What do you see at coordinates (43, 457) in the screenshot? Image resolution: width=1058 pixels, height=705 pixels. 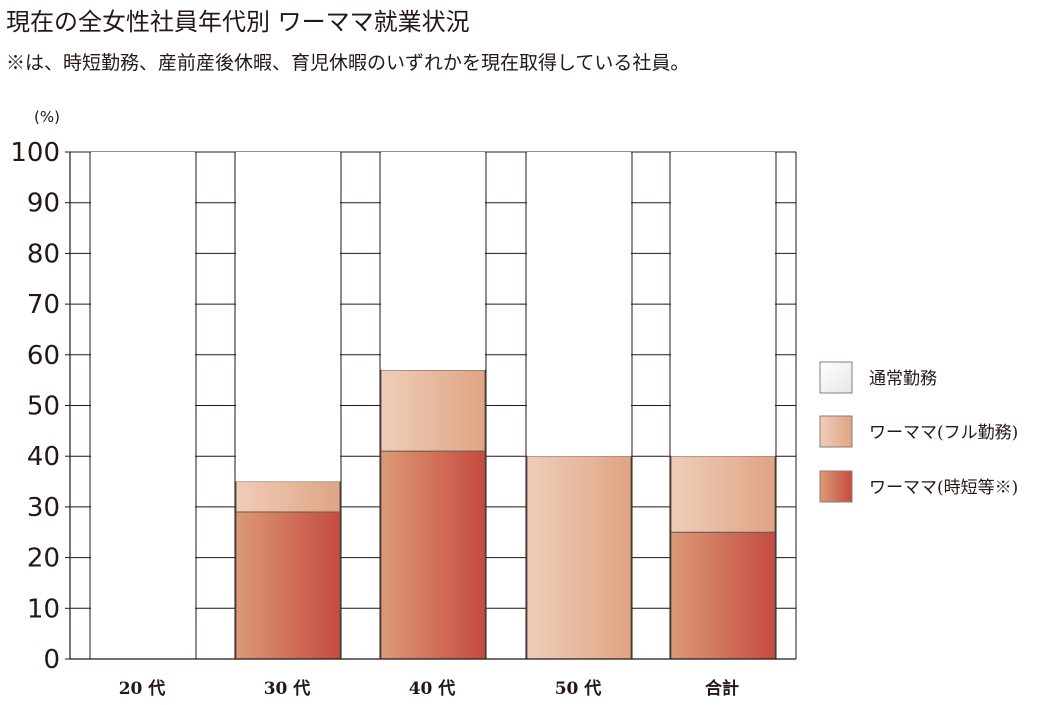 I see `y-tick-label: 40` at bounding box center [43, 457].